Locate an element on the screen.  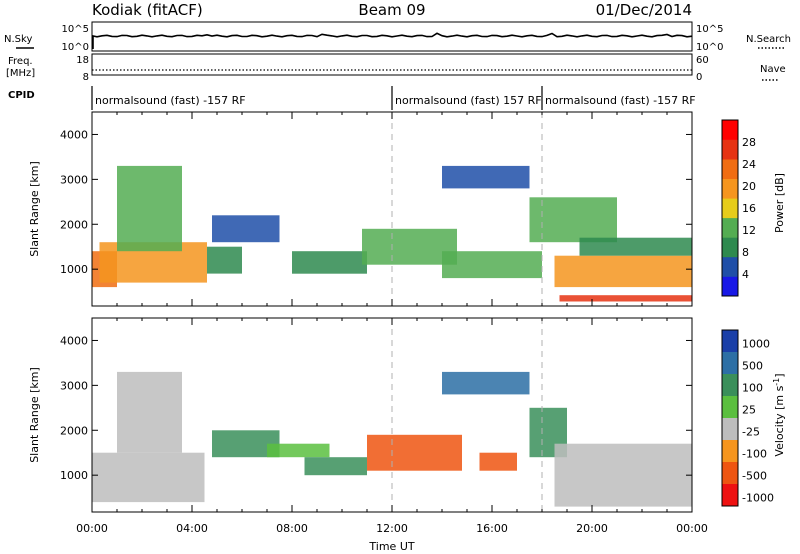
noise-left-tick-top: 10^5 is located at coordinates (75, 29).